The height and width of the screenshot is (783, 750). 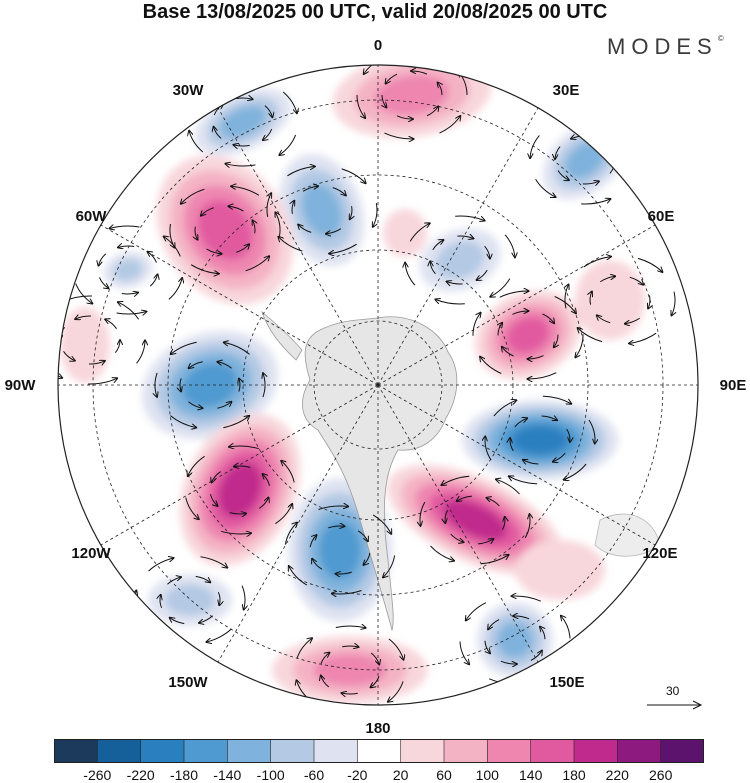 What do you see at coordinates (97, 775) in the screenshot?
I see `colorbar-tick-label: -260` at bounding box center [97, 775].